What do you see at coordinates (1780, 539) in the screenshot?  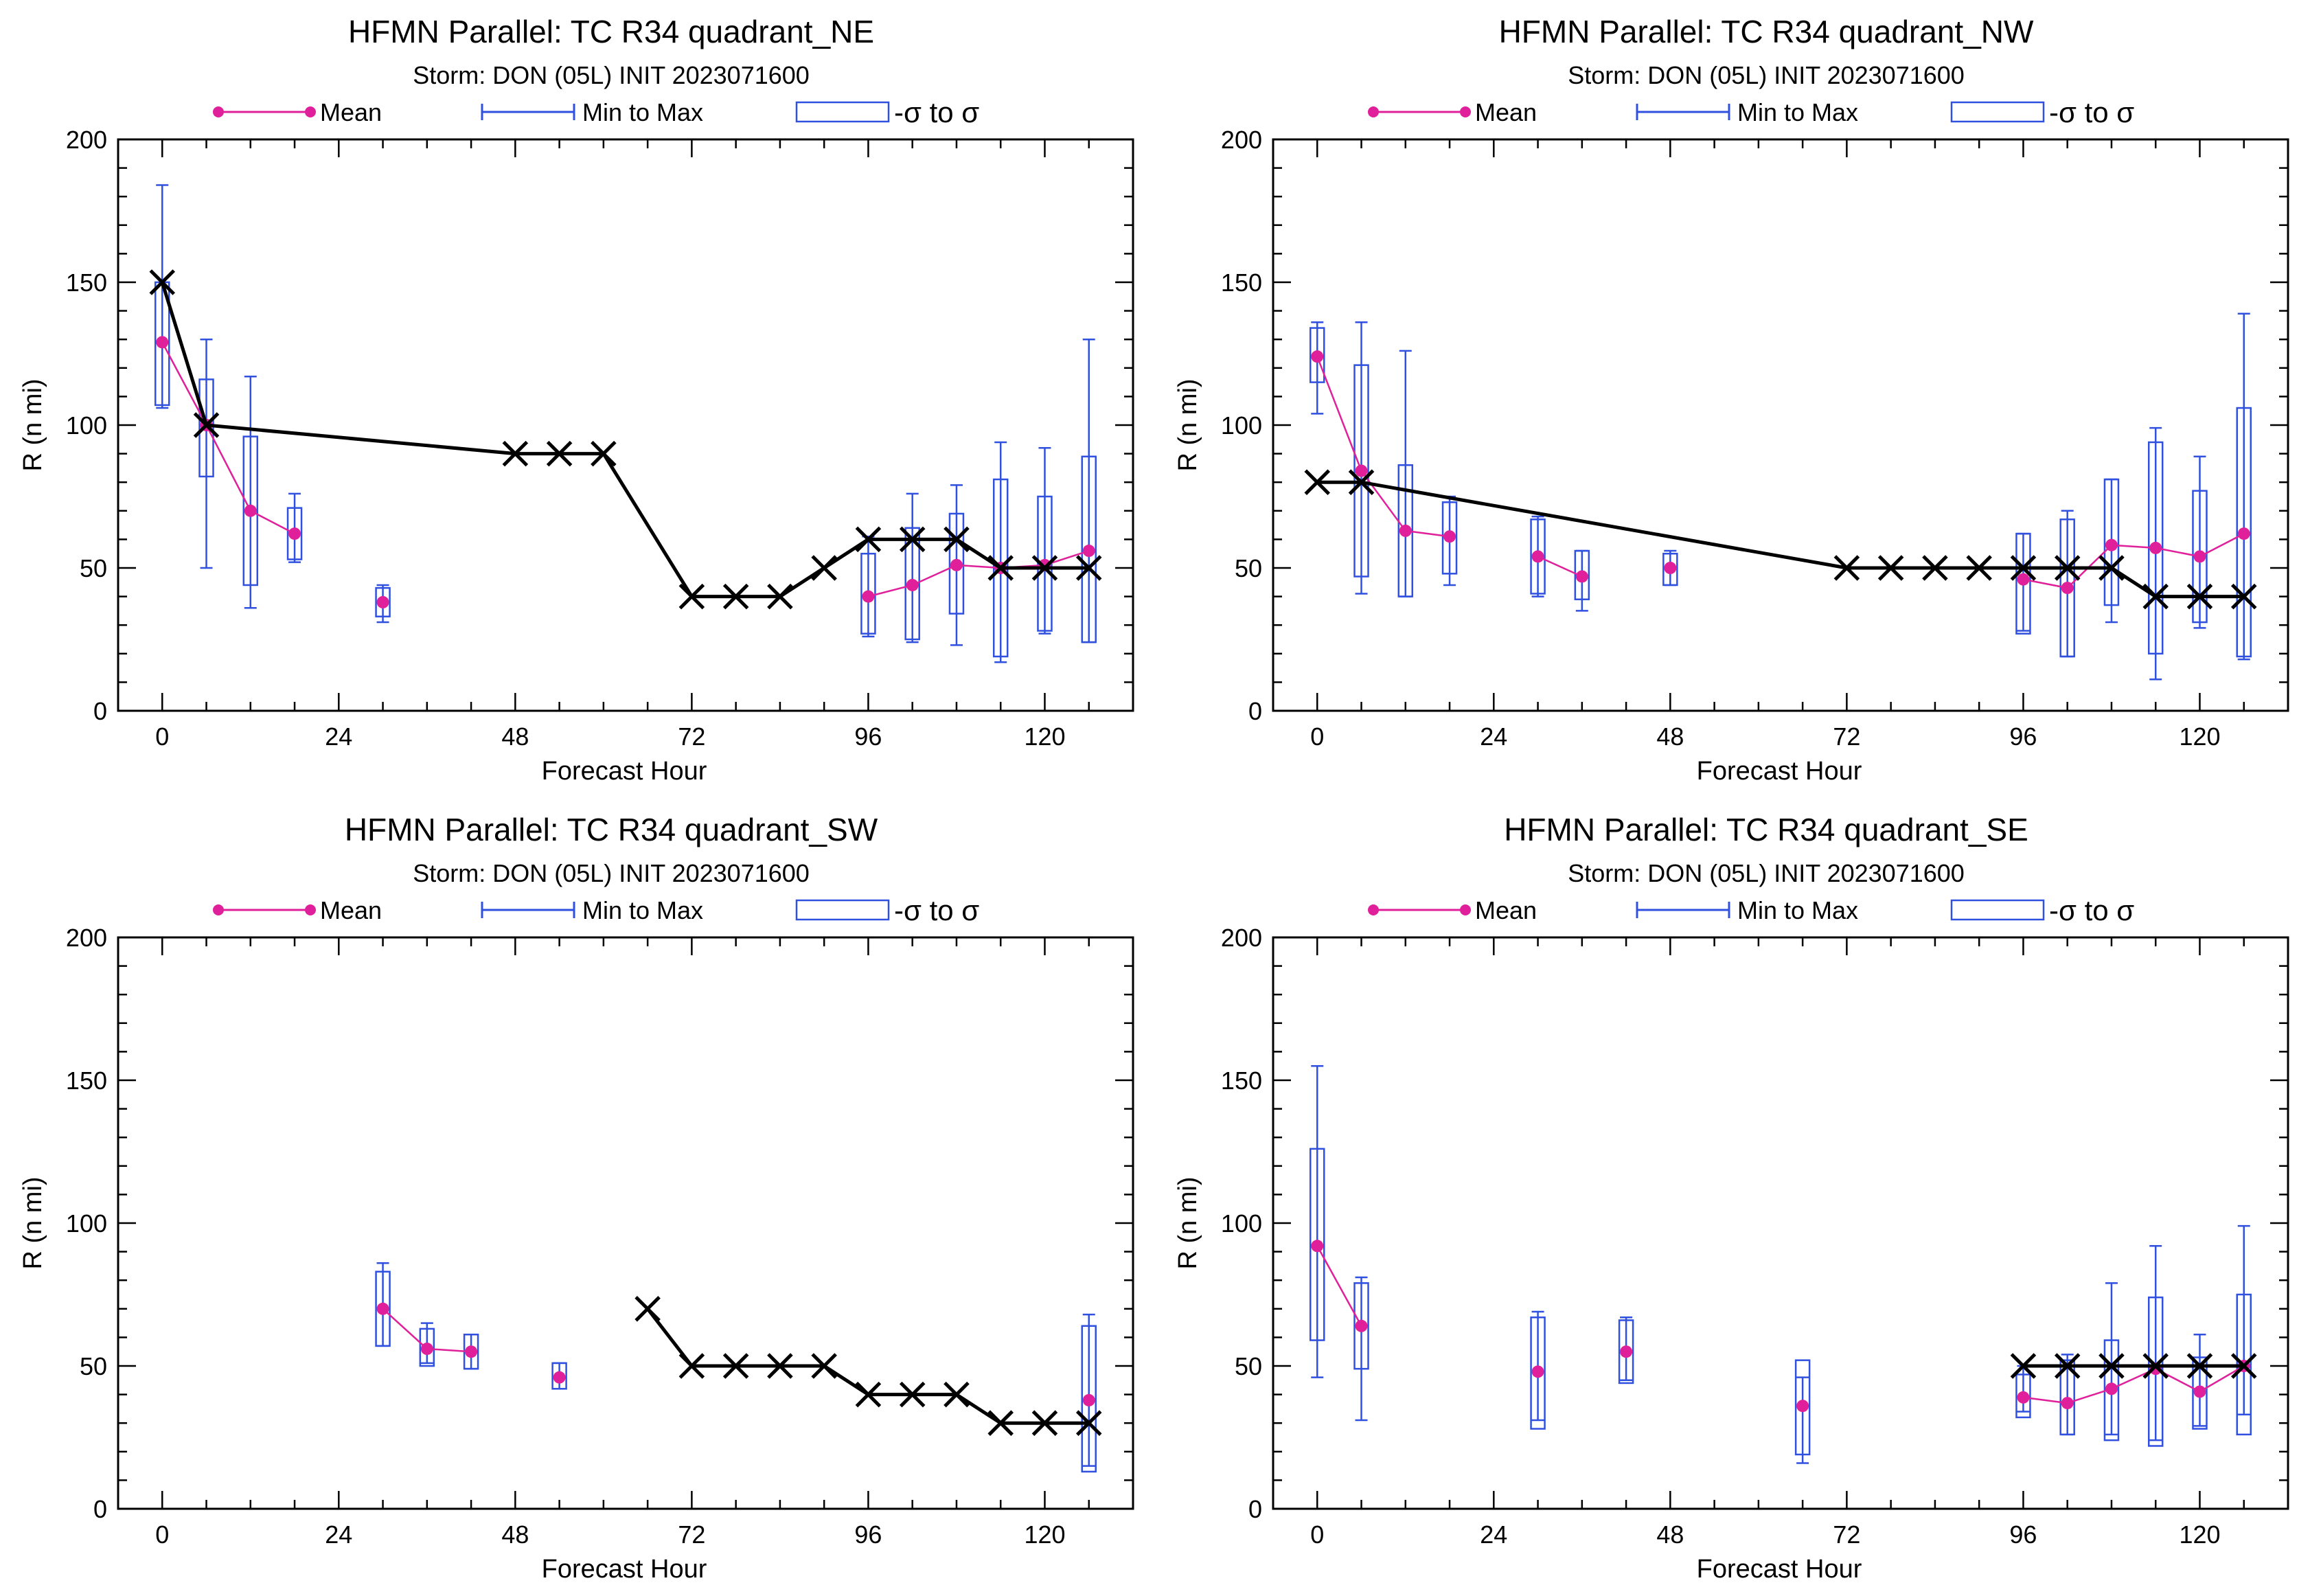 I see `best-track-line` at bounding box center [1780, 539].